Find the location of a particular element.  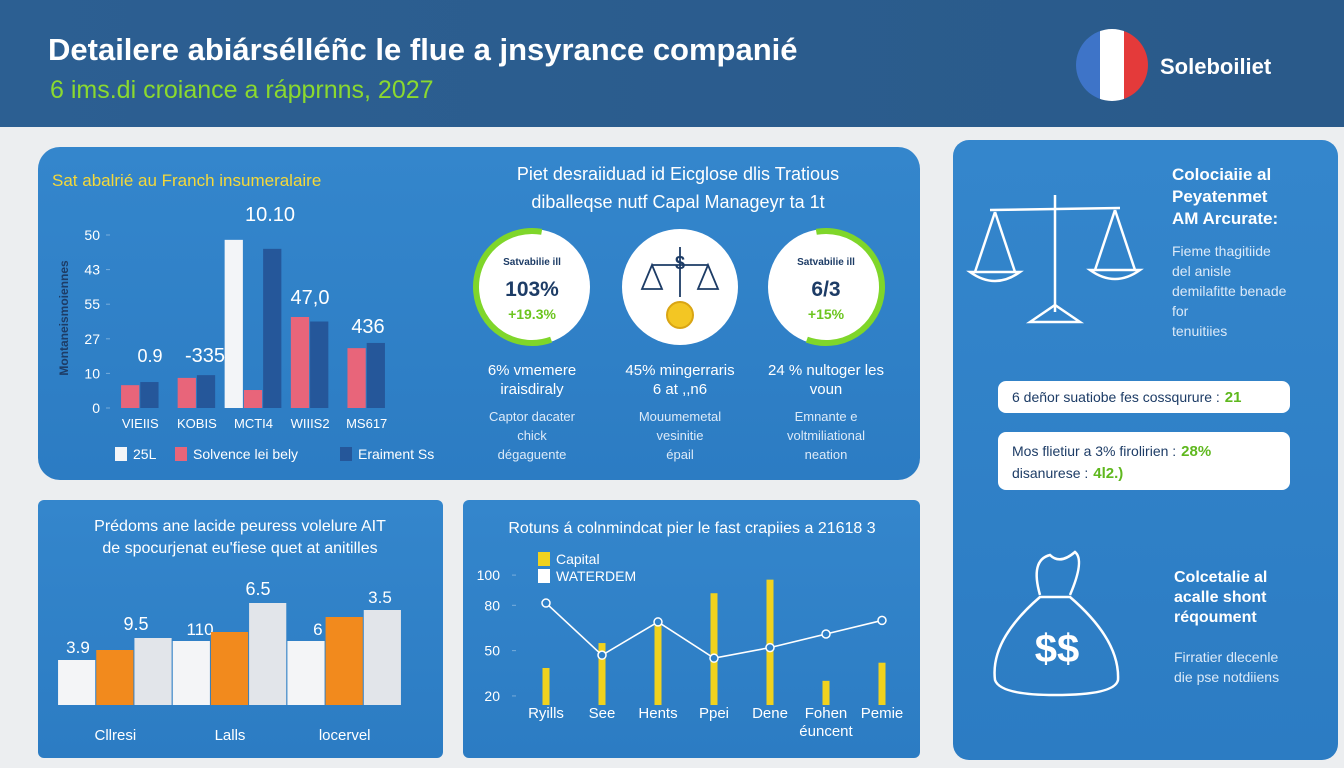

x-tick-label: Hents is located at coordinates (657, 713).